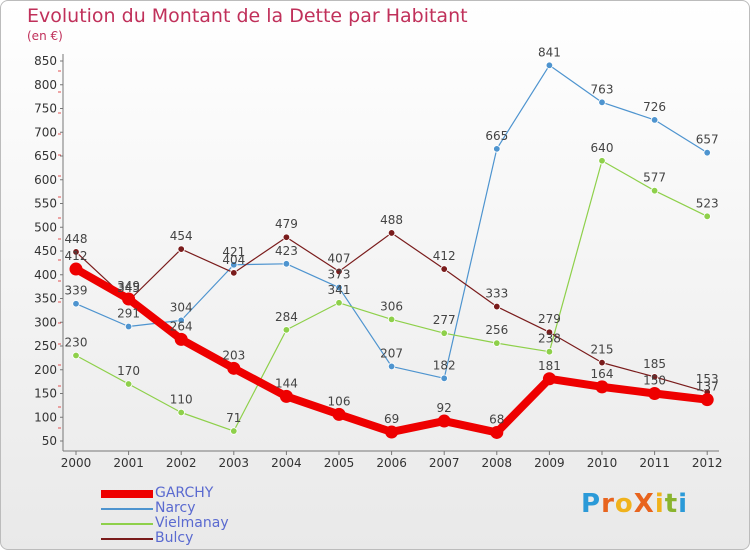  I want to click on logo-letter: t, so click(671, 504).